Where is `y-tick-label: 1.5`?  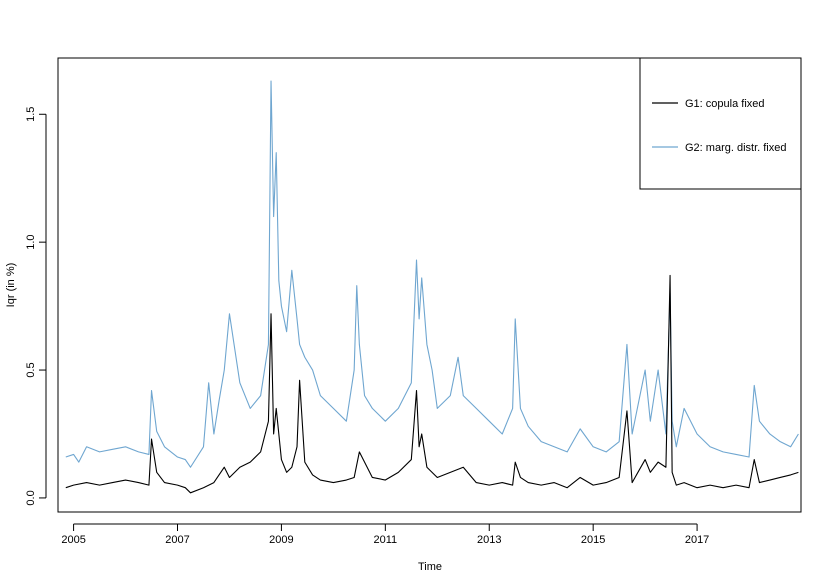 y-tick-label: 1.5 is located at coordinates (31, 114).